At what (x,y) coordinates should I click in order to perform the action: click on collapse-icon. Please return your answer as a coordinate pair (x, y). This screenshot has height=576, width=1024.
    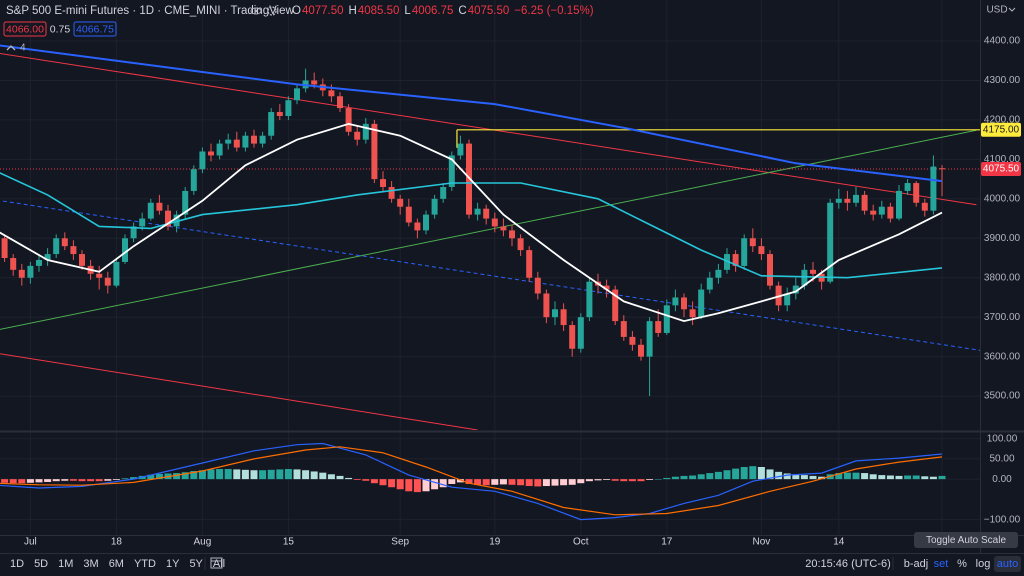
    Looking at the image, I should click on (11, 48).